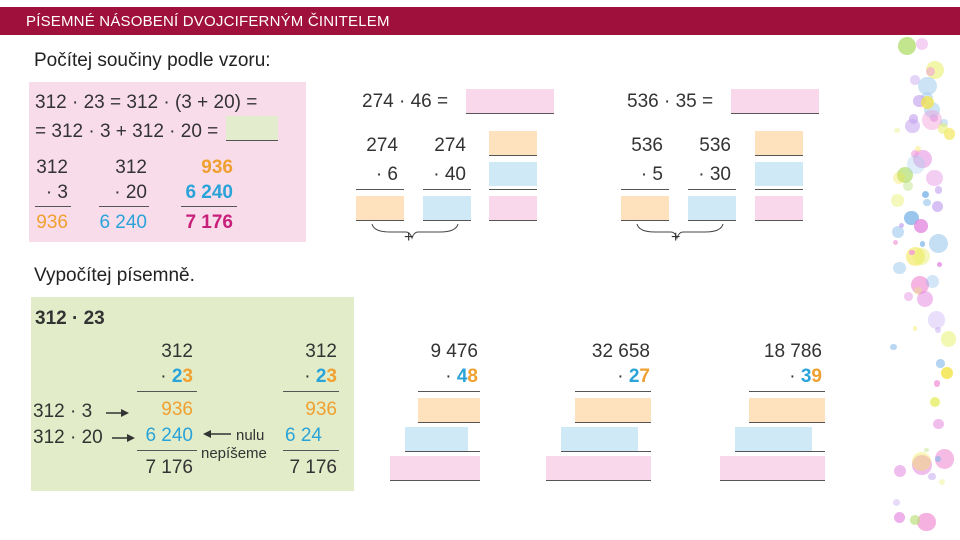  What do you see at coordinates (513, 220) in the screenshot?
I see `task1-sum-line` at bounding box center [513, 220].